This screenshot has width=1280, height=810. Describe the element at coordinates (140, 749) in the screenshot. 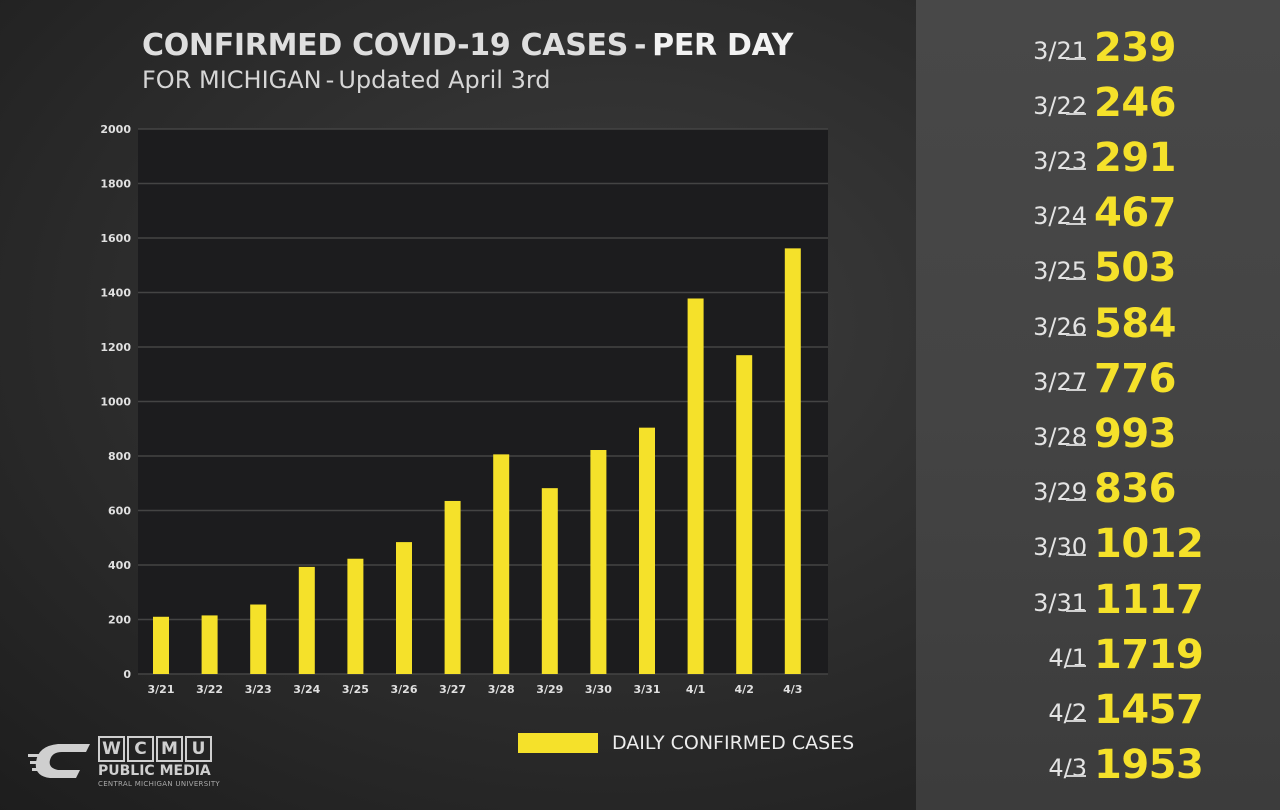

I see `logo-letter: C` at that location.